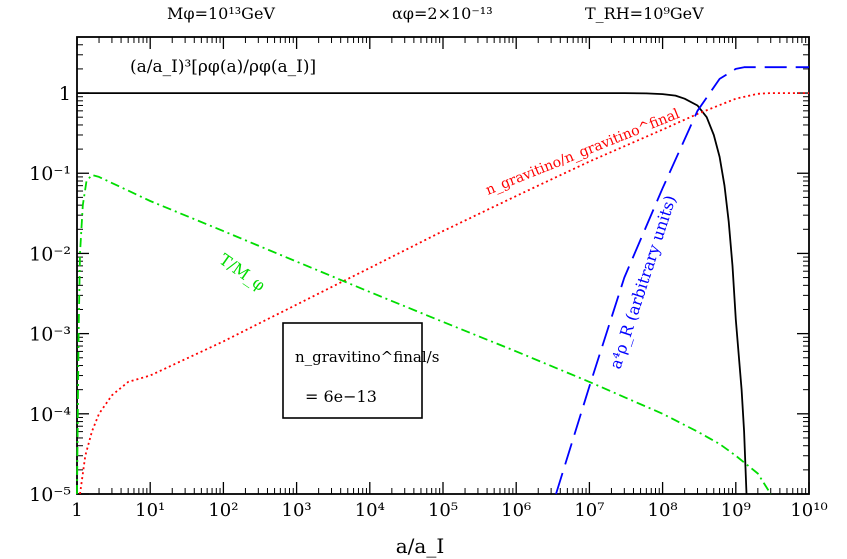 The height and width of the screenshot is (559, 847). I want to click on y-tick-label: 10⁻¹, so click(50, 174).